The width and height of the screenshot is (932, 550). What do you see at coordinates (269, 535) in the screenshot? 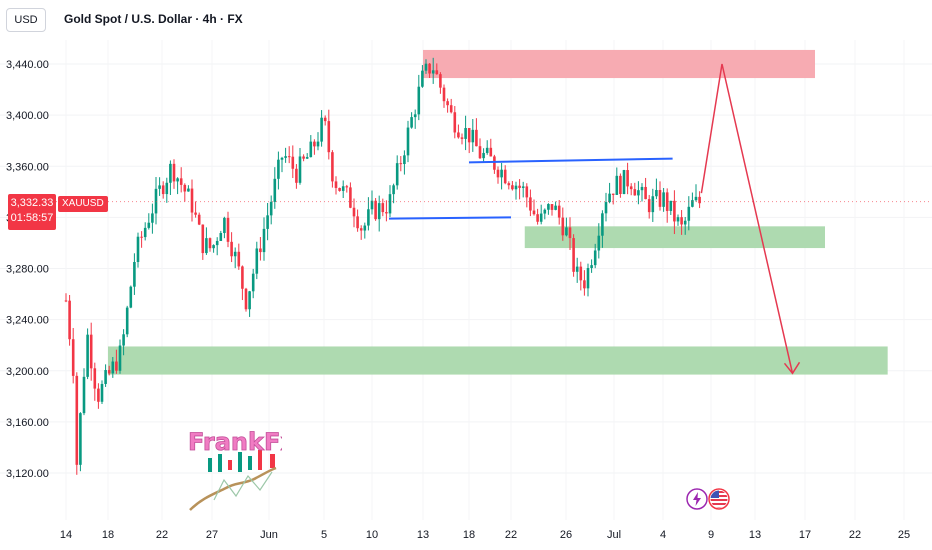
I see `x-tick-label: Jun` at bounding box center [269, 535].